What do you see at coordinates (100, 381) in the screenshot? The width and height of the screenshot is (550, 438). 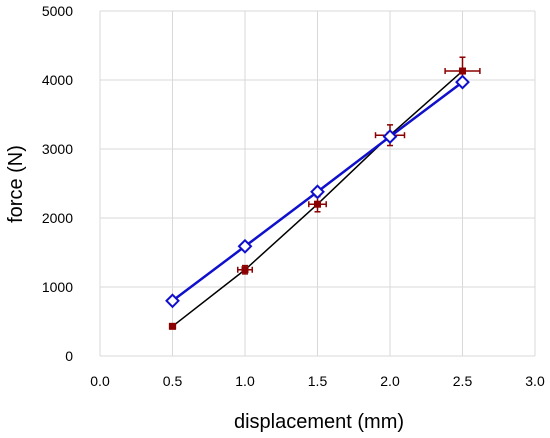 I see `x-tick-label: 0.0` at bounding box center [100, 381].